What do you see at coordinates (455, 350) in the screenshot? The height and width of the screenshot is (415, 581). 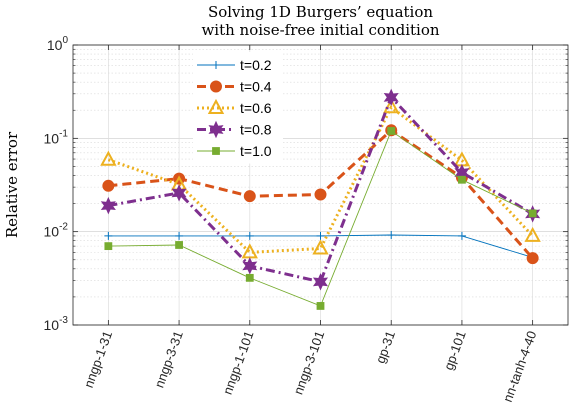 I see `x-tick-label: gp-101` at bounding box center [455, 350].